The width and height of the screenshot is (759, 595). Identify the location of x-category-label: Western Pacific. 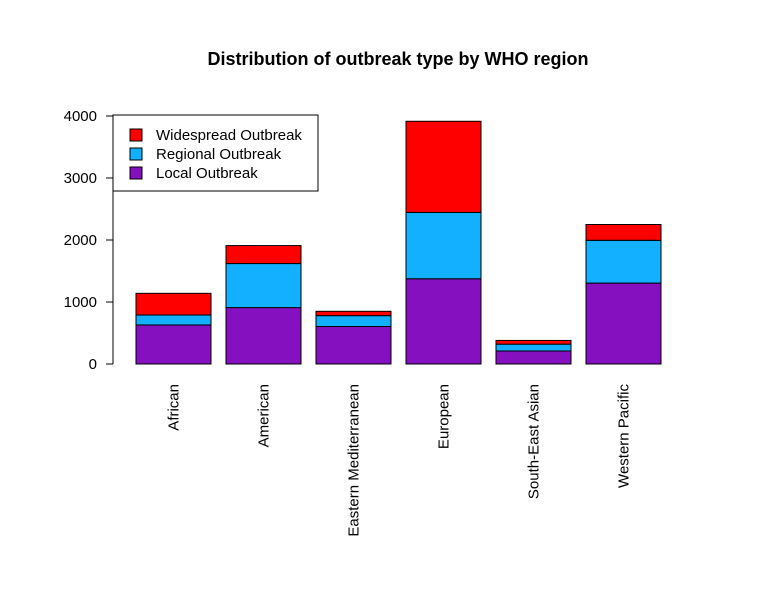
(624, 436).